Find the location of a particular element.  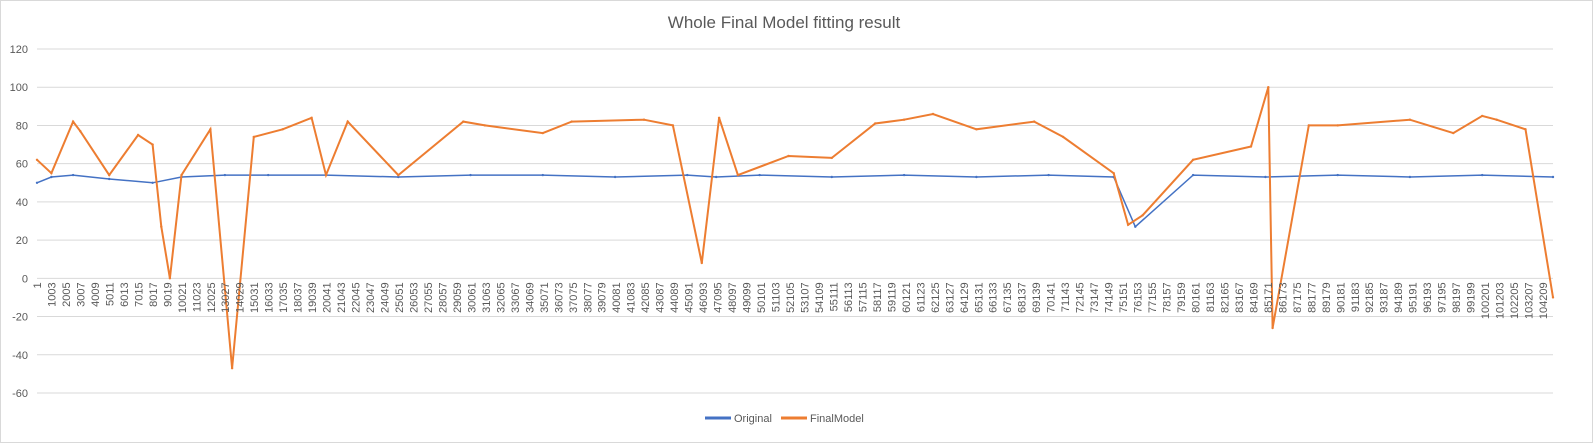

y-tick-label: 120 is located at coordinates (19, 50).